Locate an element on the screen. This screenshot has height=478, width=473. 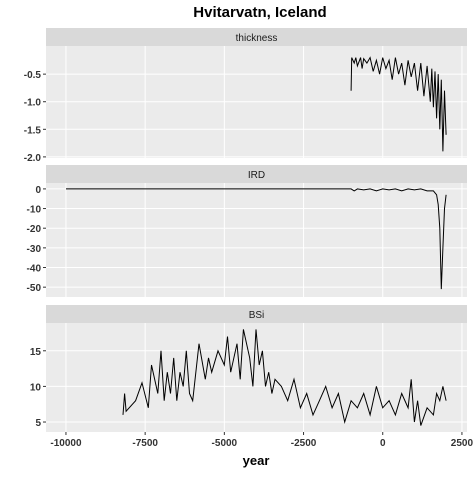
y-tick-label: -1.0 is located at coordinates (33, 103).